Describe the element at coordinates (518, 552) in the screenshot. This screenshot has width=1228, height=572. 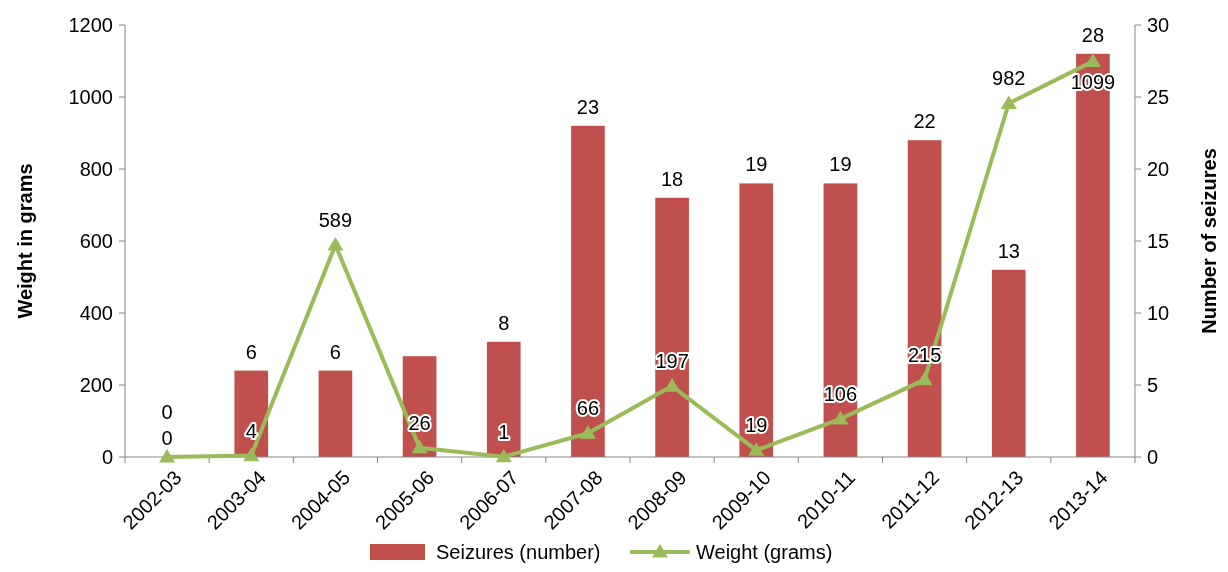
I see `legend-label: Seizures (number)` at that location.